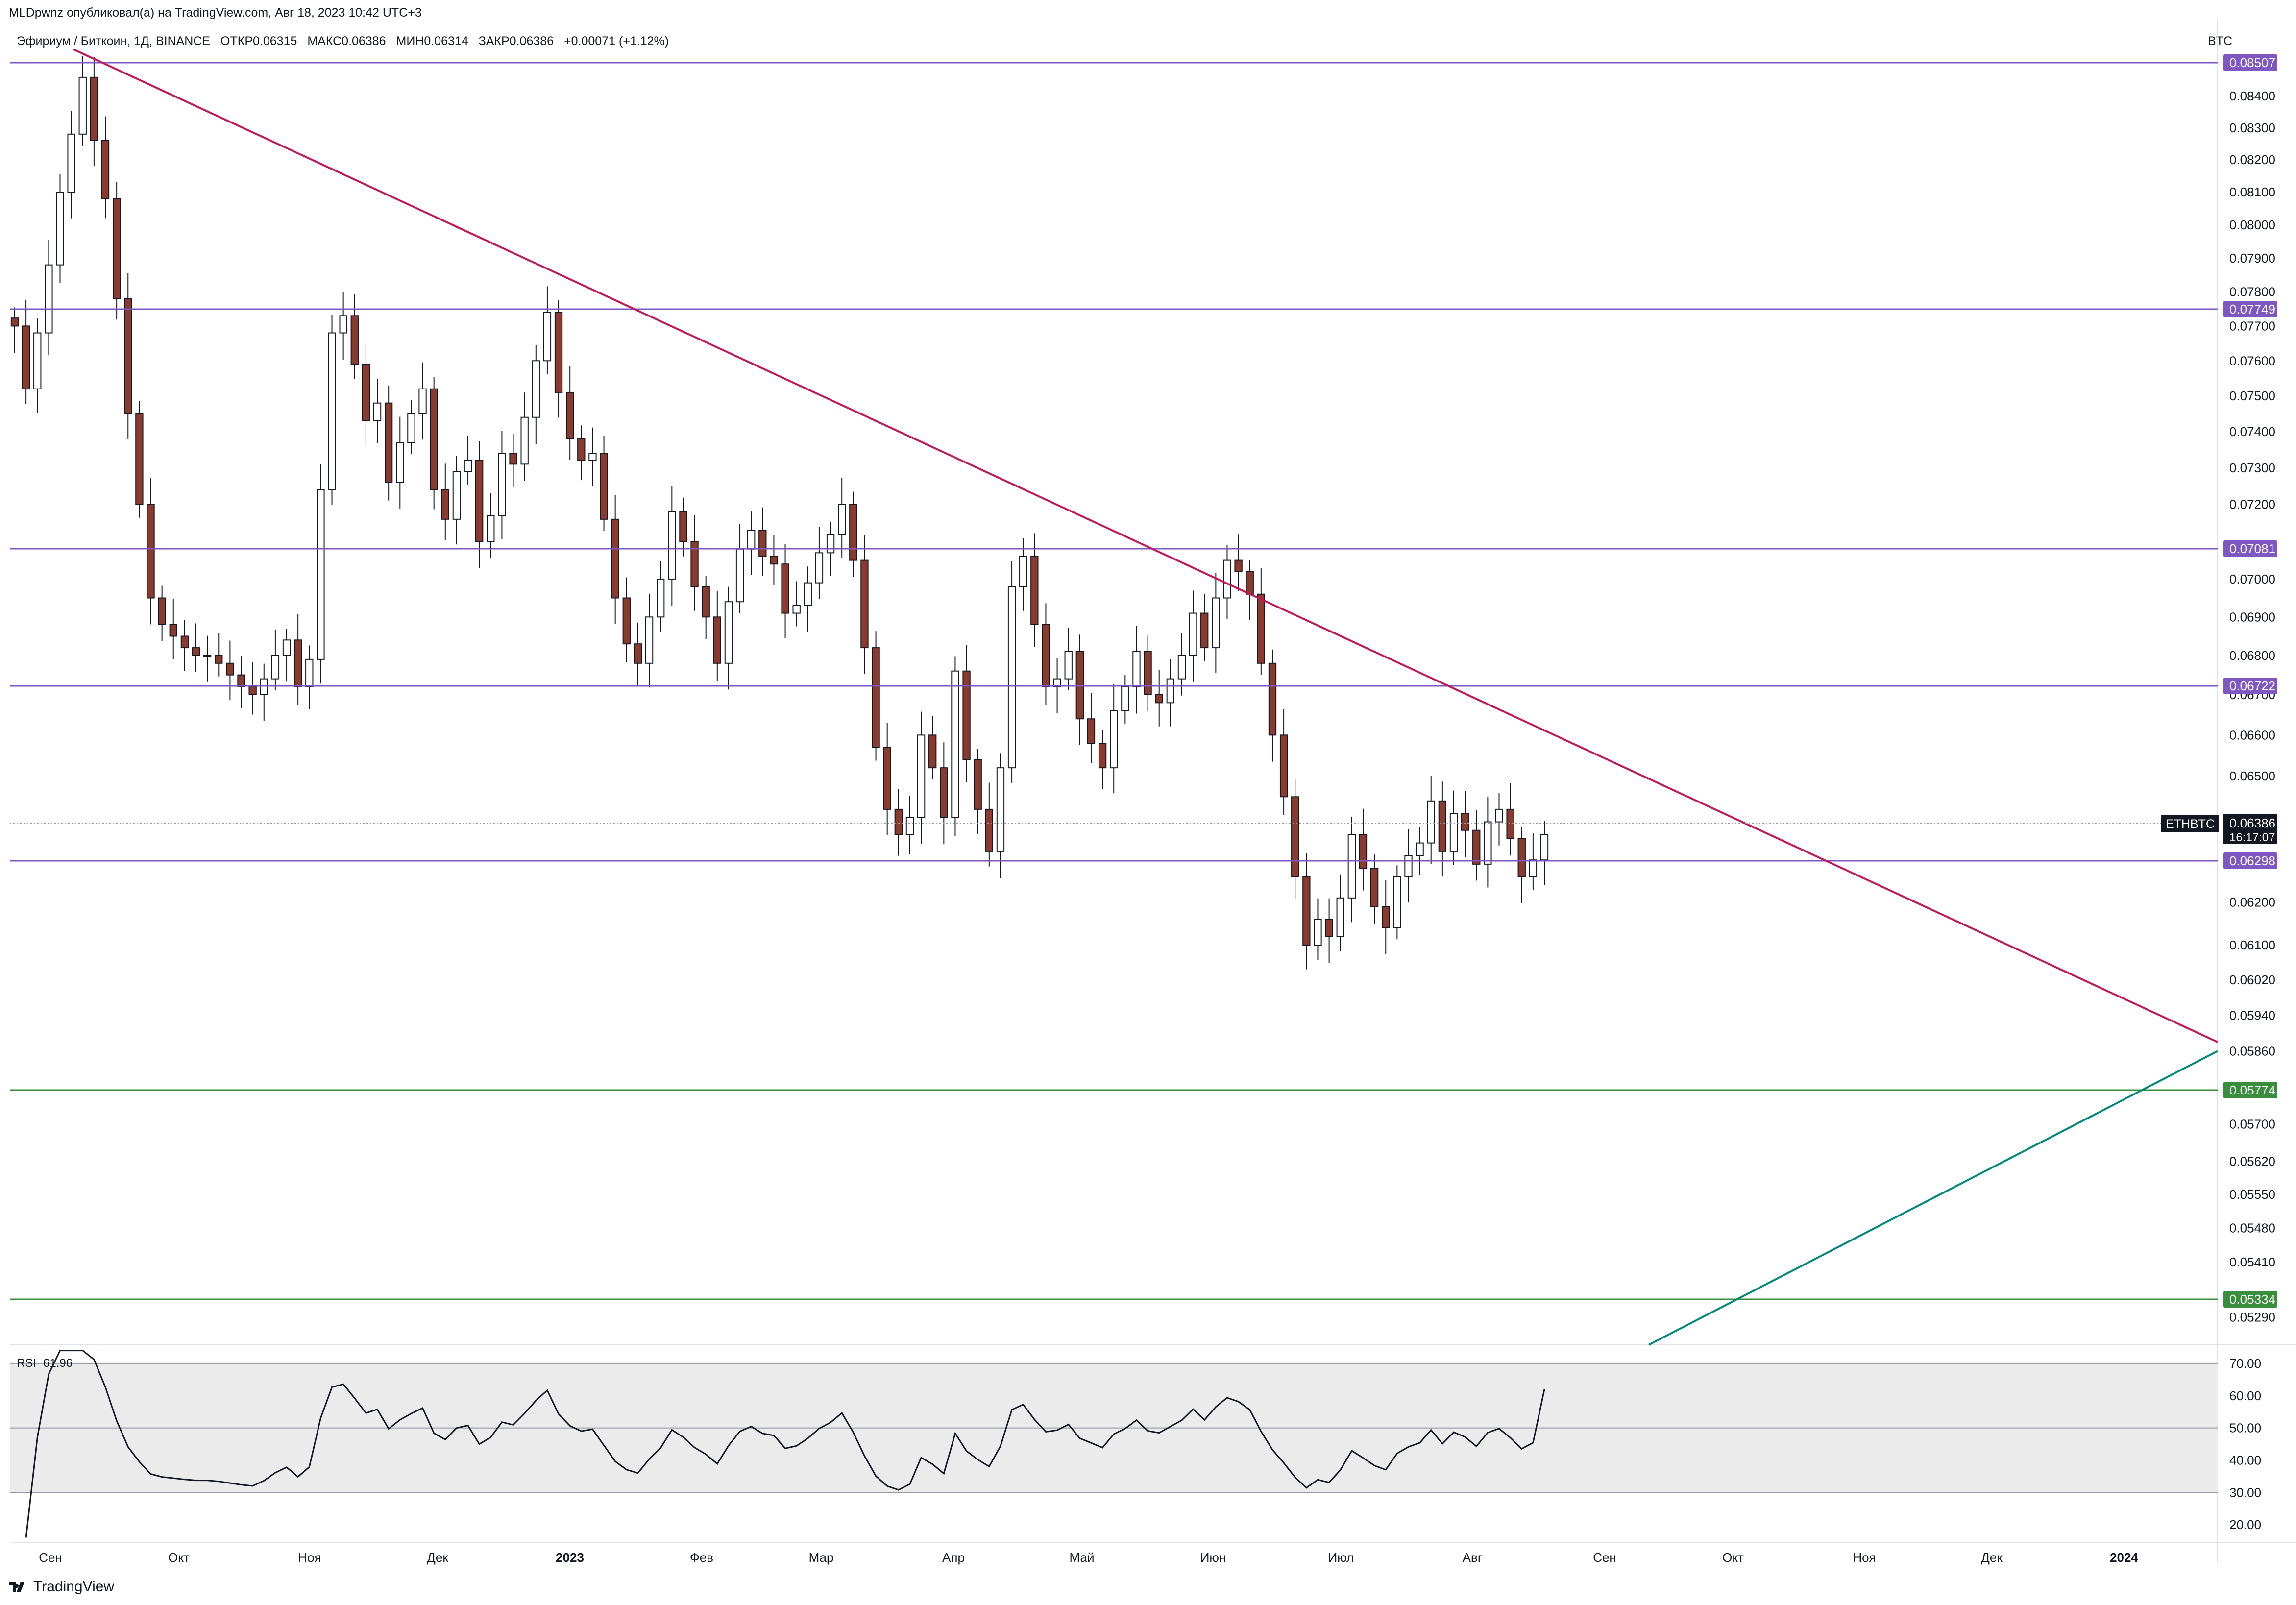 This screenshot has width=2296, height=1605. What do you see at coordinates (785, 1444) in the screenshot?
I see `rsi-line` at bounding box center [785, 1444].